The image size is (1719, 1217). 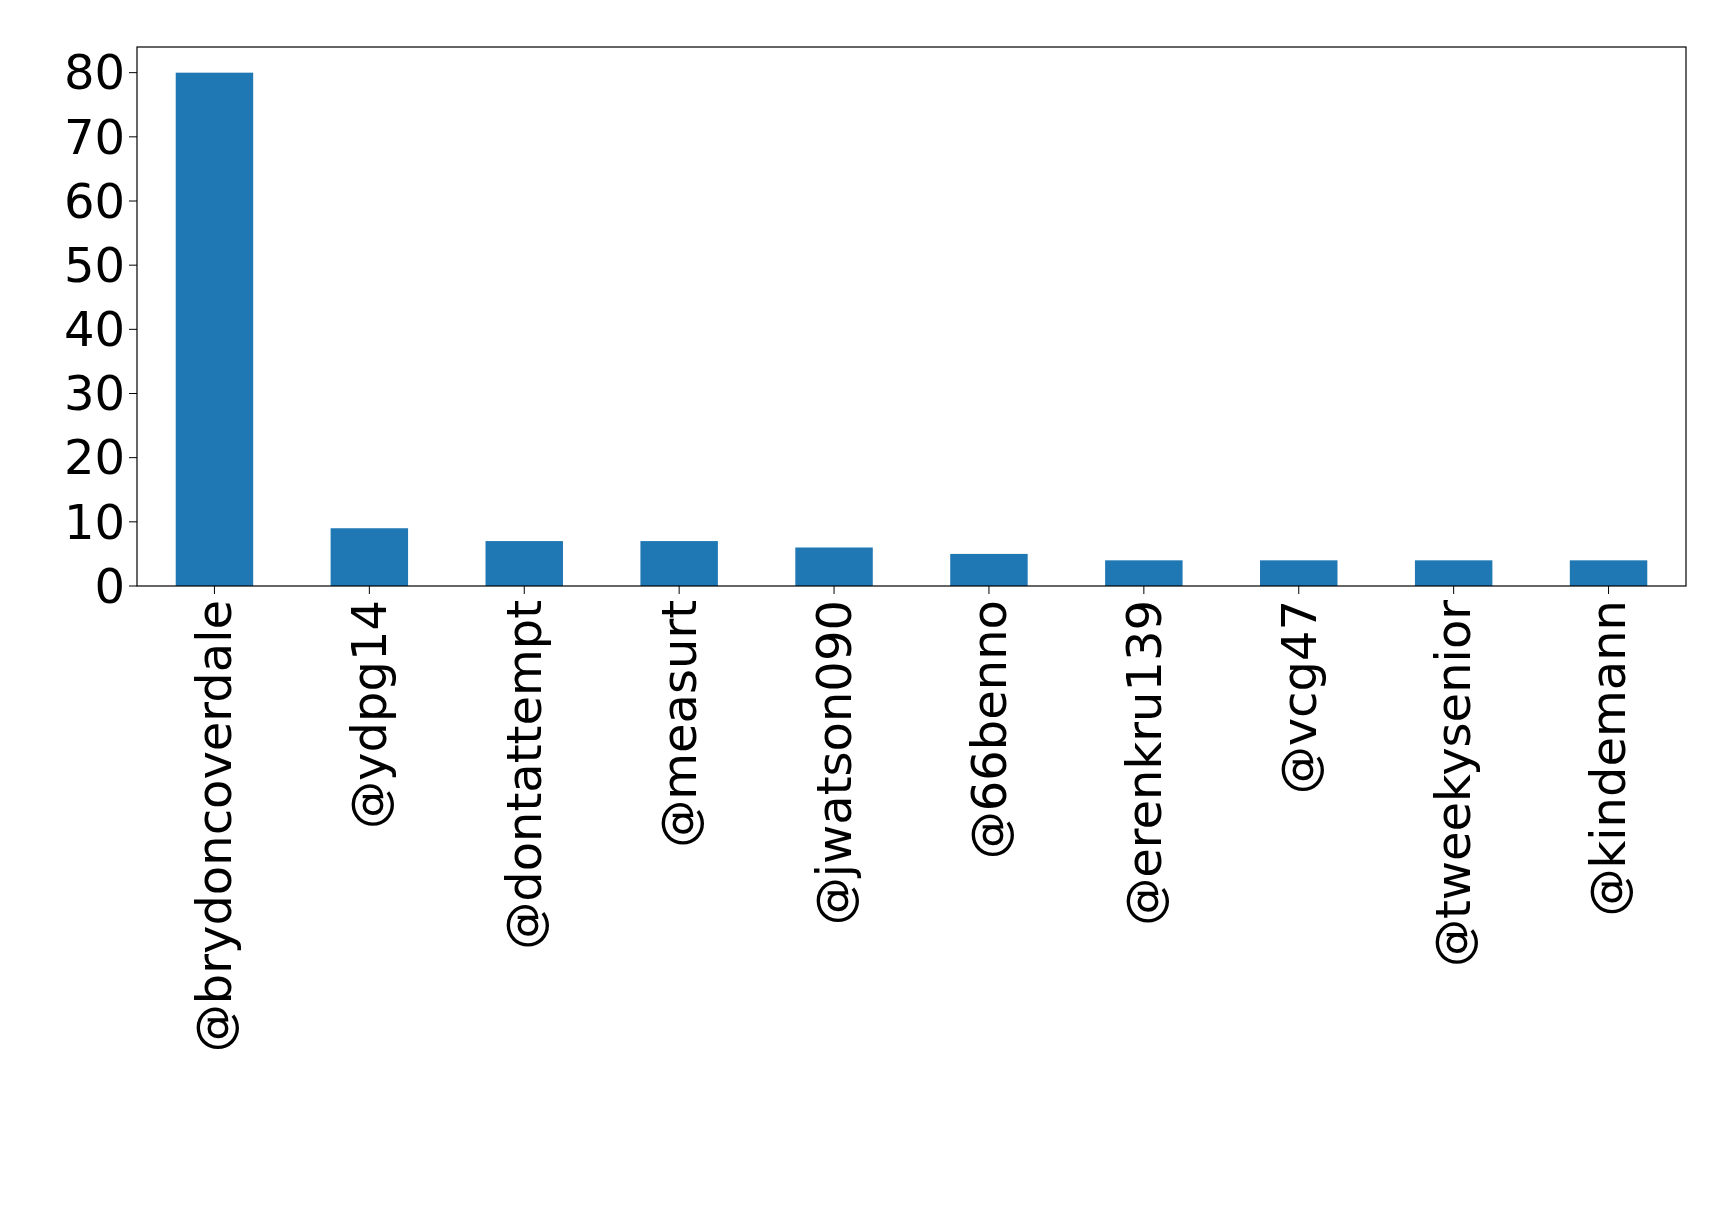 What do you see at coordinates (214, 826) in the screenshot?
I see `x-tick-label: @brydoncoverdale` at bounding box center [214, 826].